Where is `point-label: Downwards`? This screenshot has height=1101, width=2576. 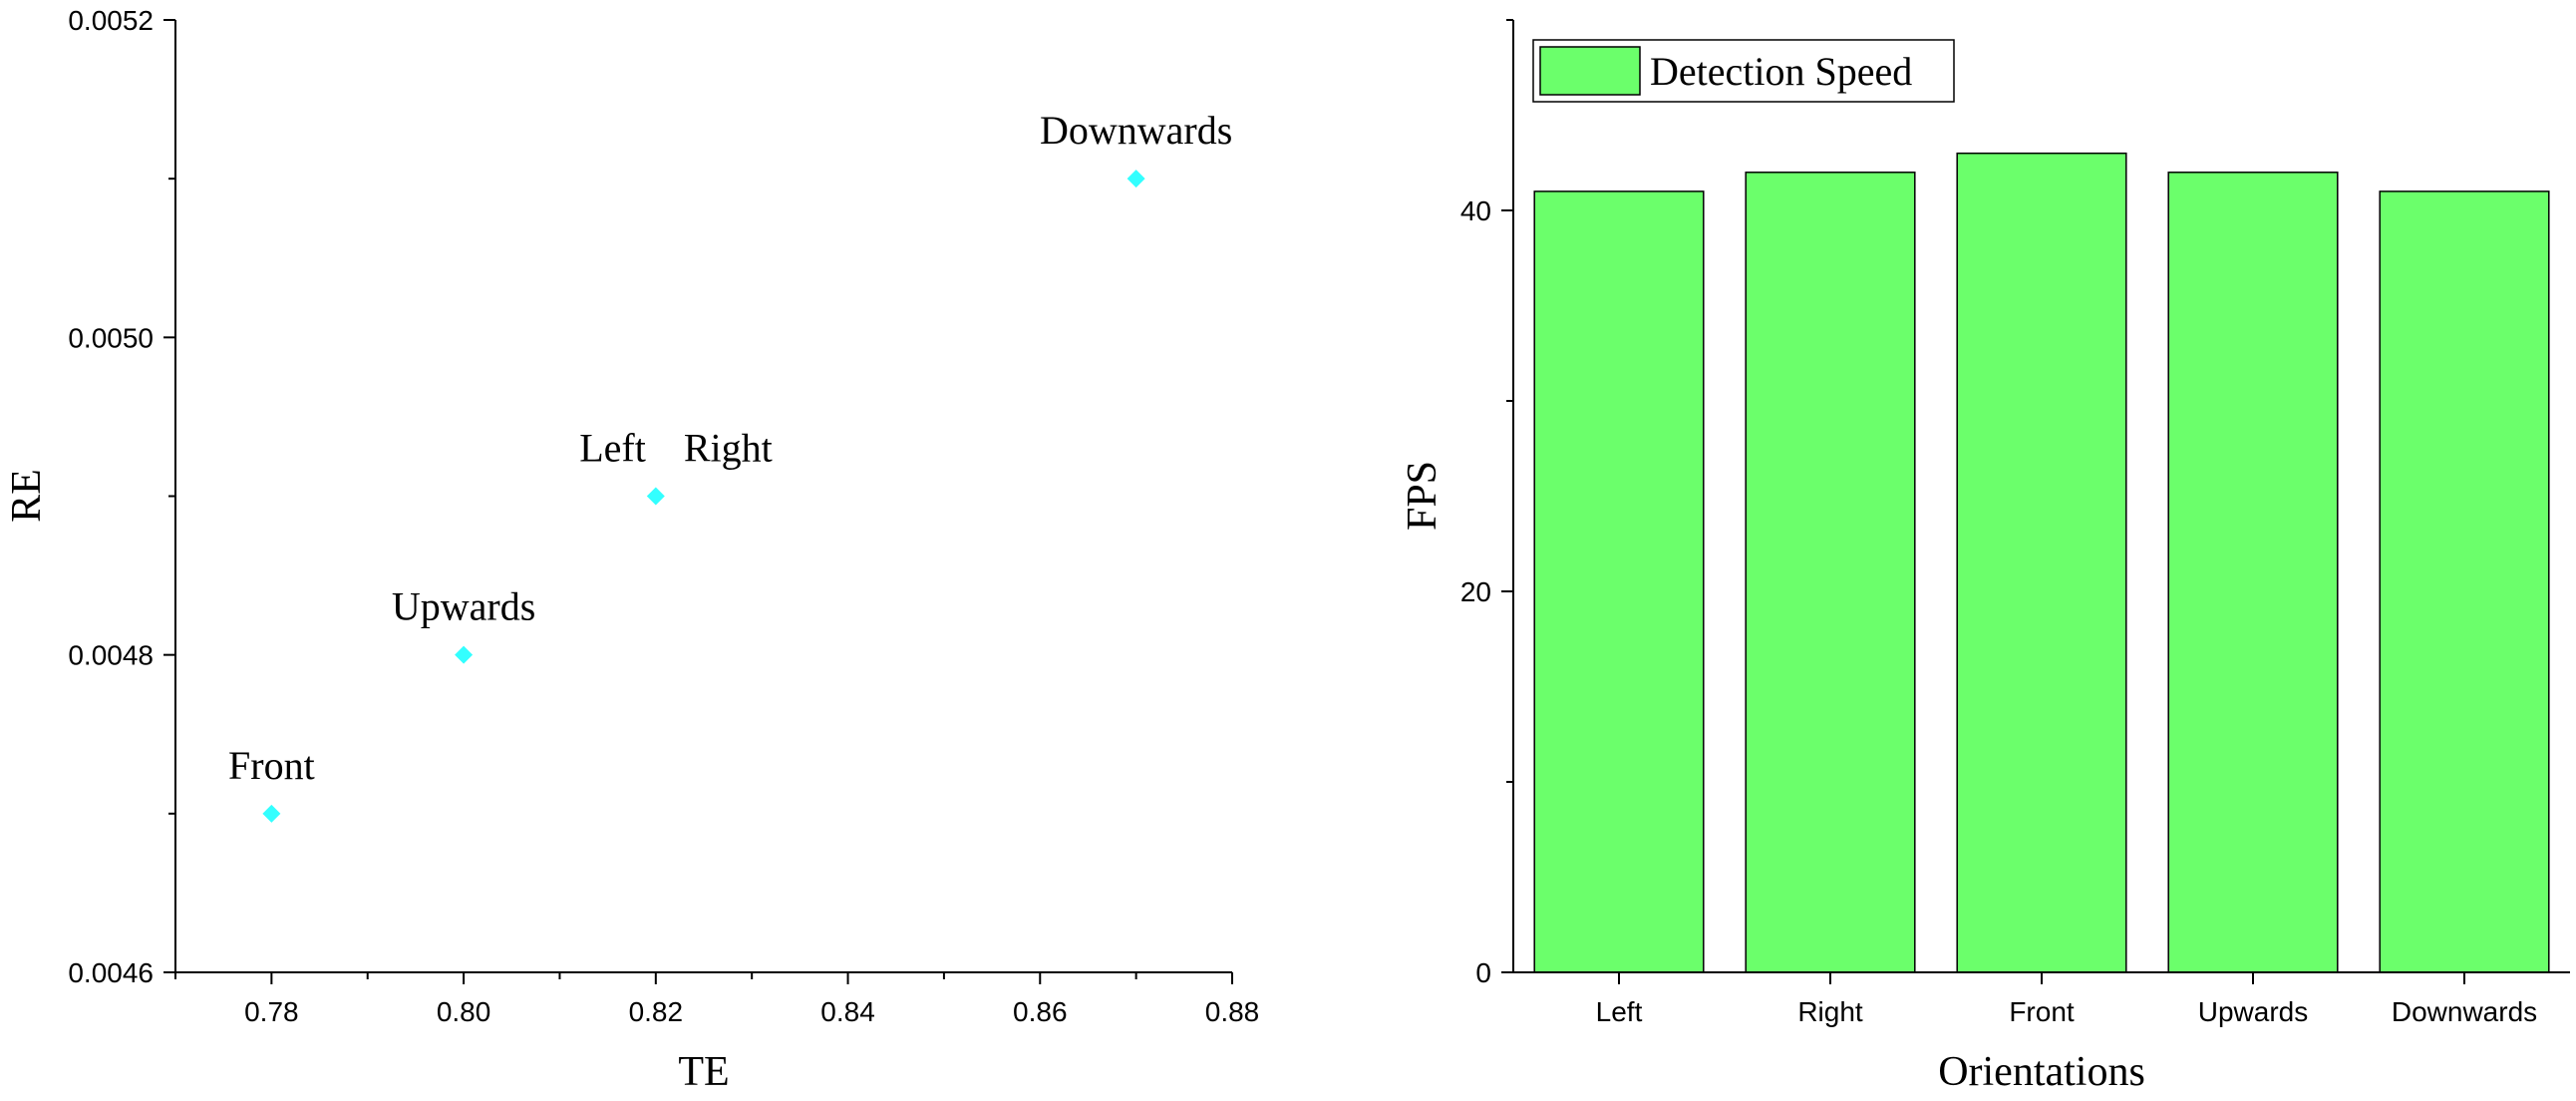 point-label: Downwards is located at coordinates (1136, 130).